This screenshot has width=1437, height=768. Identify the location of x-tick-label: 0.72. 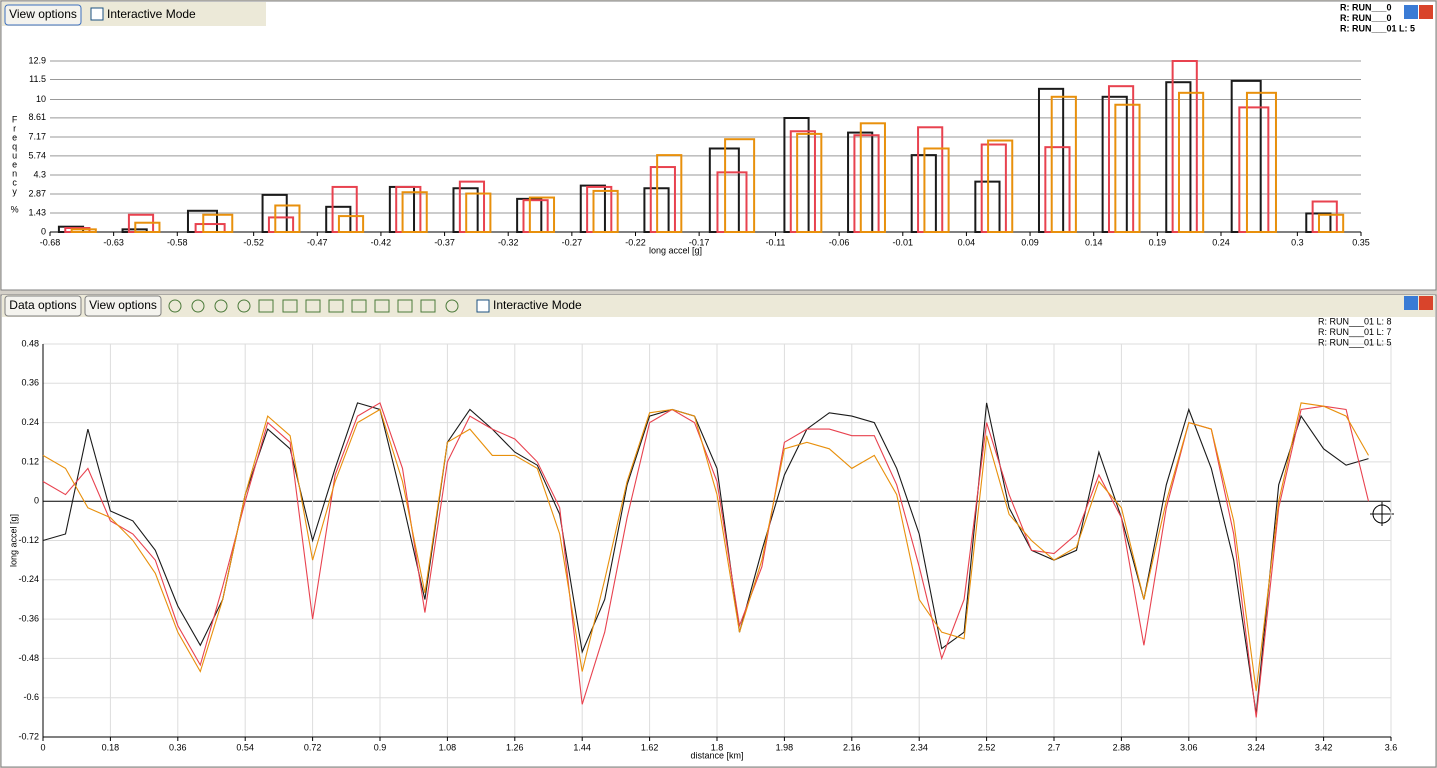
(313, 747).